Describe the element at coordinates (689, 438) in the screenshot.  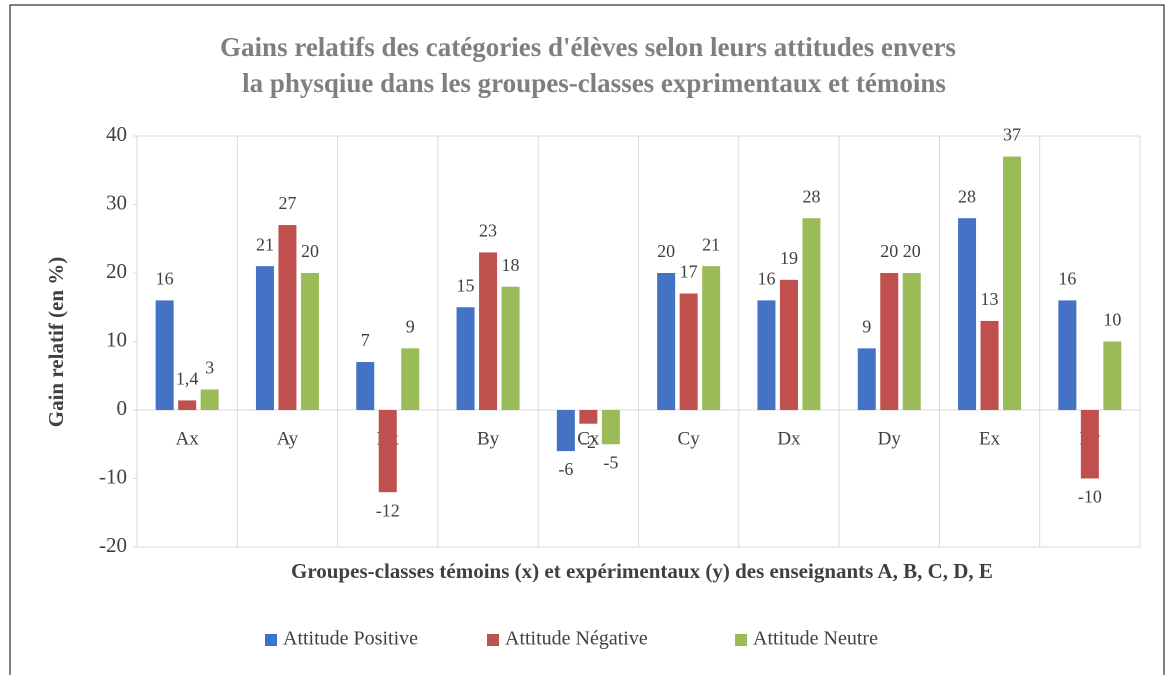
I see `x-tick-label: Cy` at that location.